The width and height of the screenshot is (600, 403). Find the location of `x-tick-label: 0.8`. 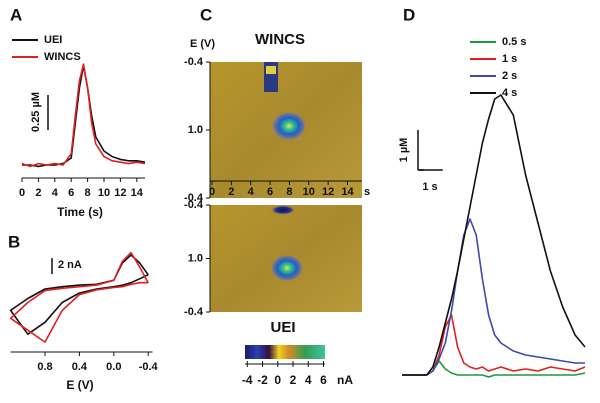

x-tick-label: 0.8 is located at coordinates (44, 367).